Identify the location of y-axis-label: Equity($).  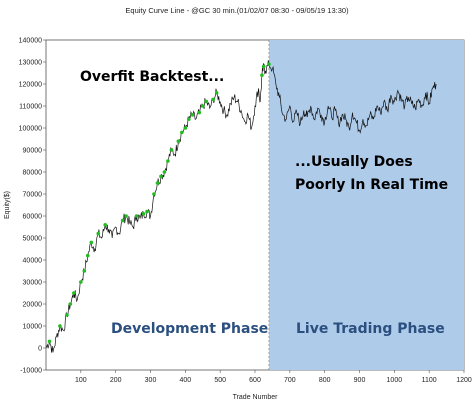
(7, 205).